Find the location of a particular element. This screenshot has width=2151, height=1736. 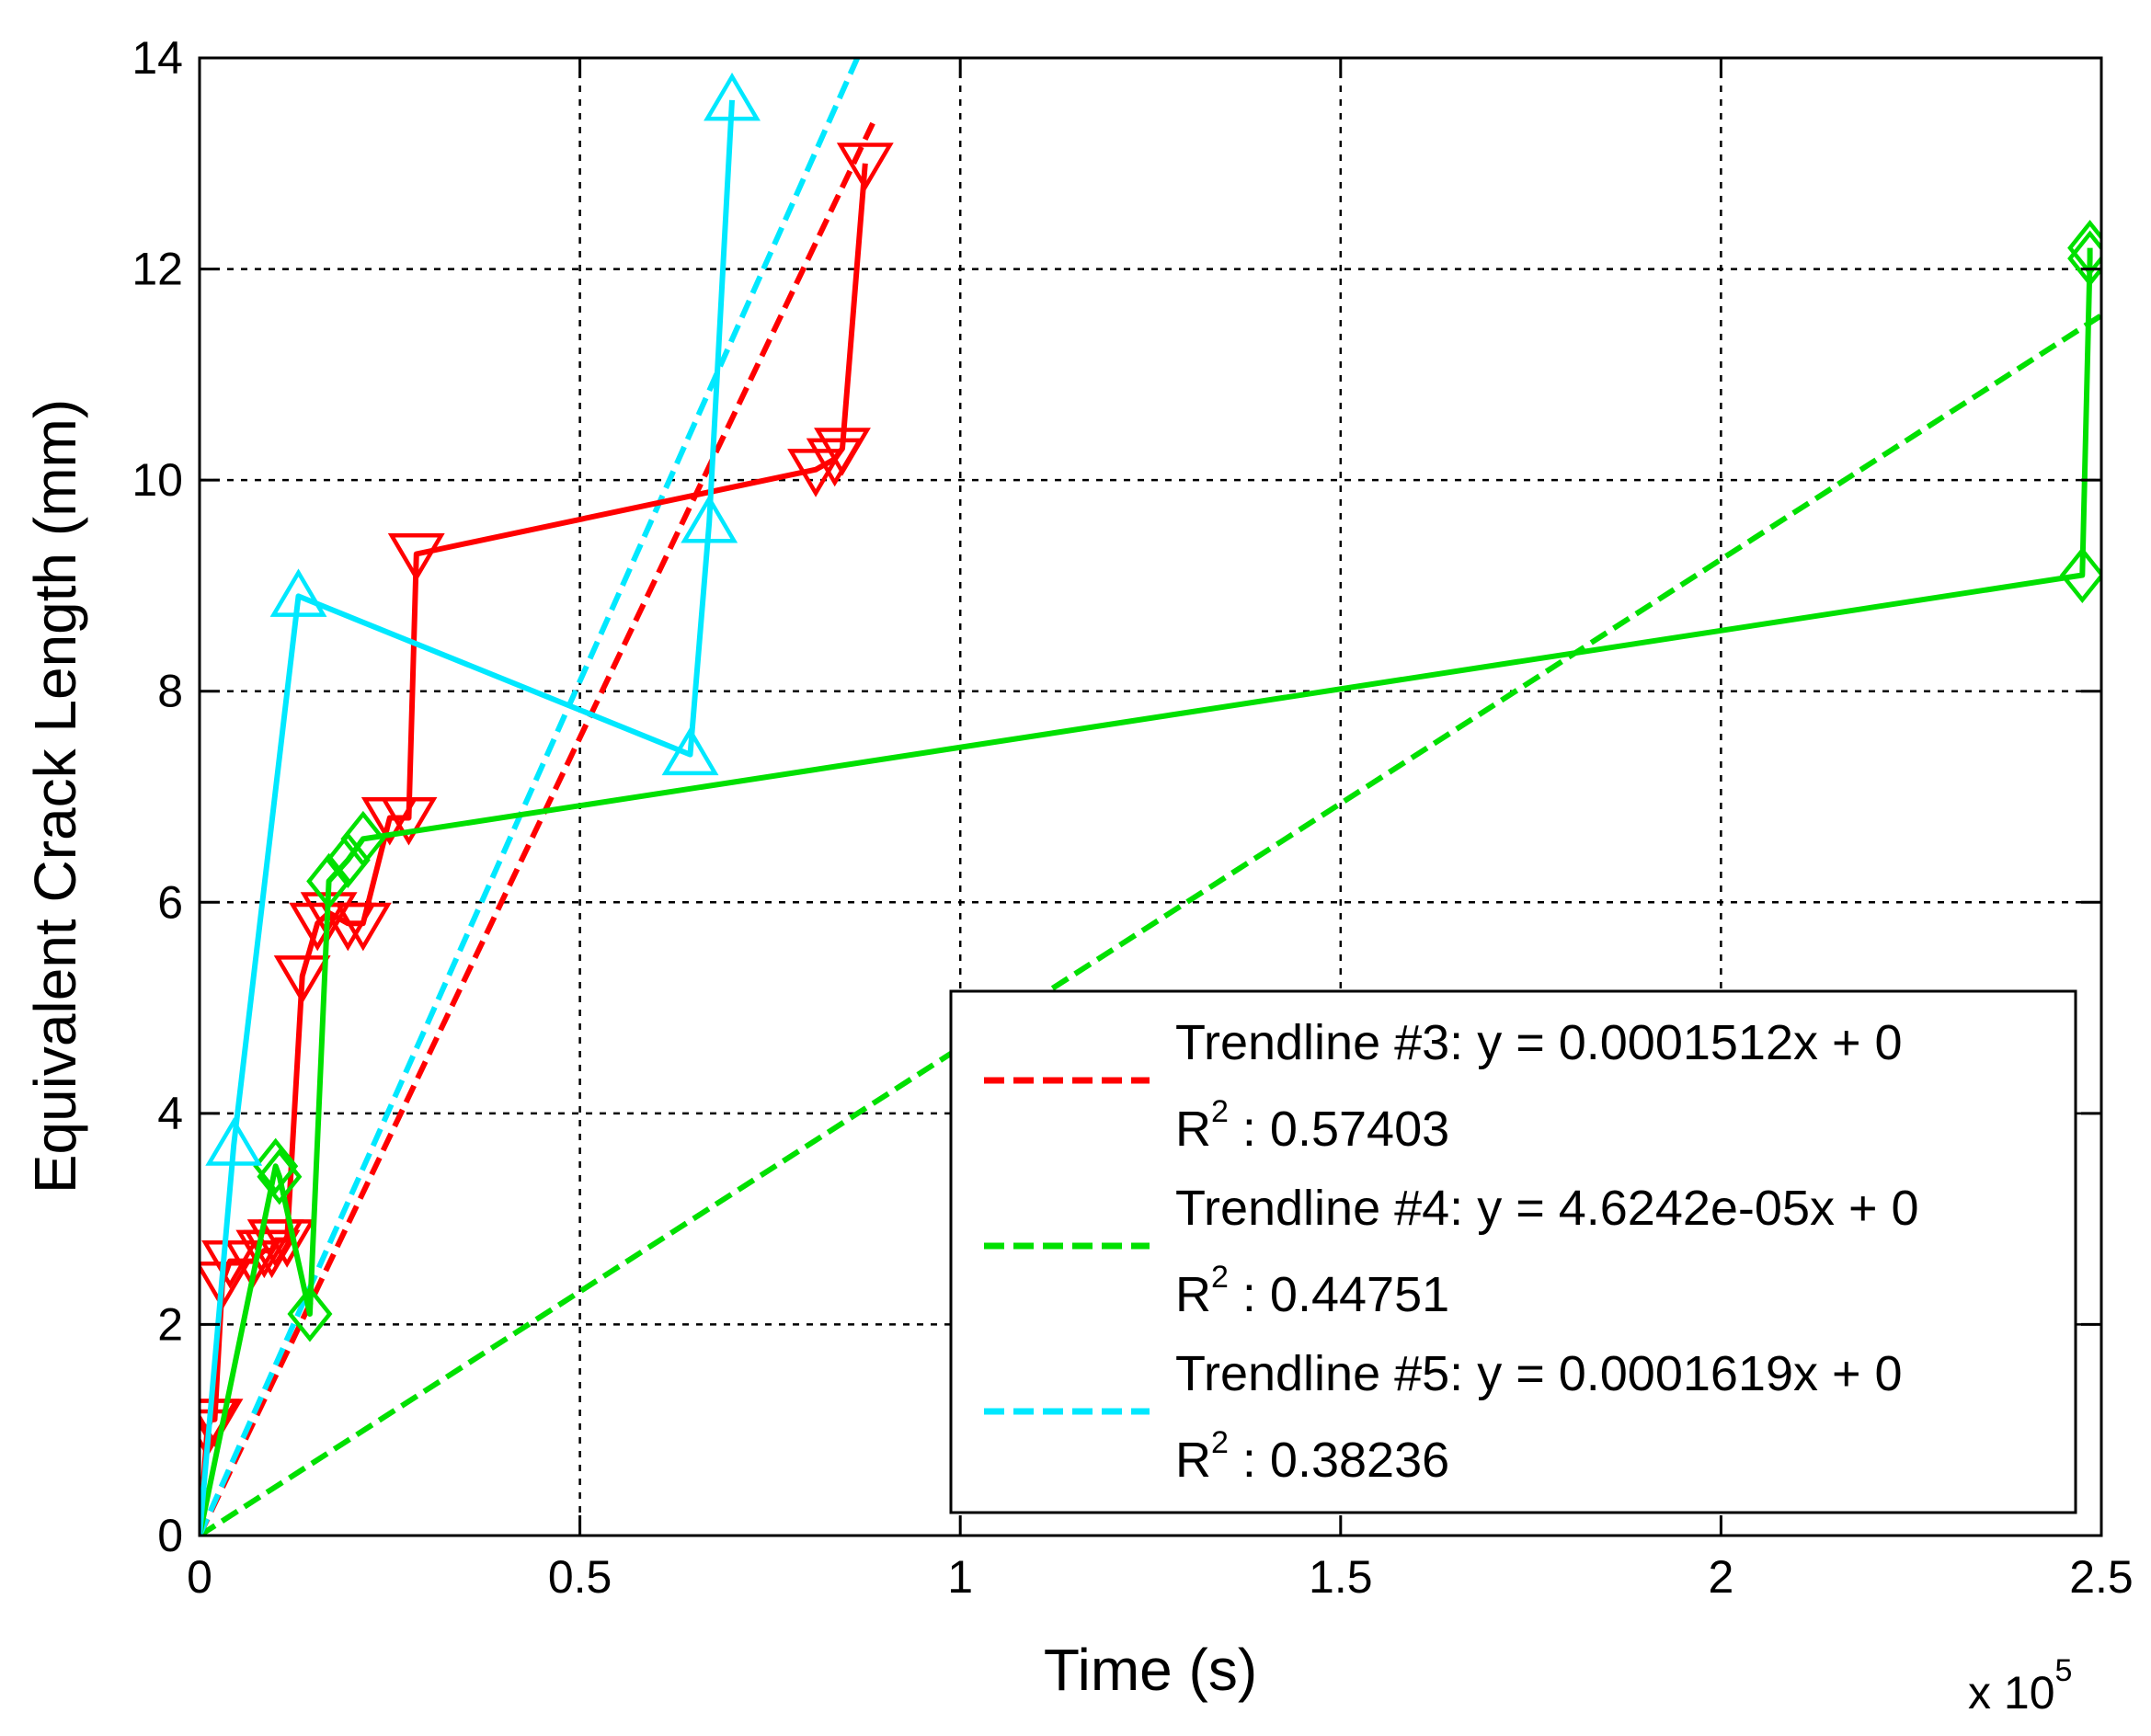

legend-label-trendline-5: Trendline #5: y = 0.0001619x + 0 is located at coordinates (1539, 1373).